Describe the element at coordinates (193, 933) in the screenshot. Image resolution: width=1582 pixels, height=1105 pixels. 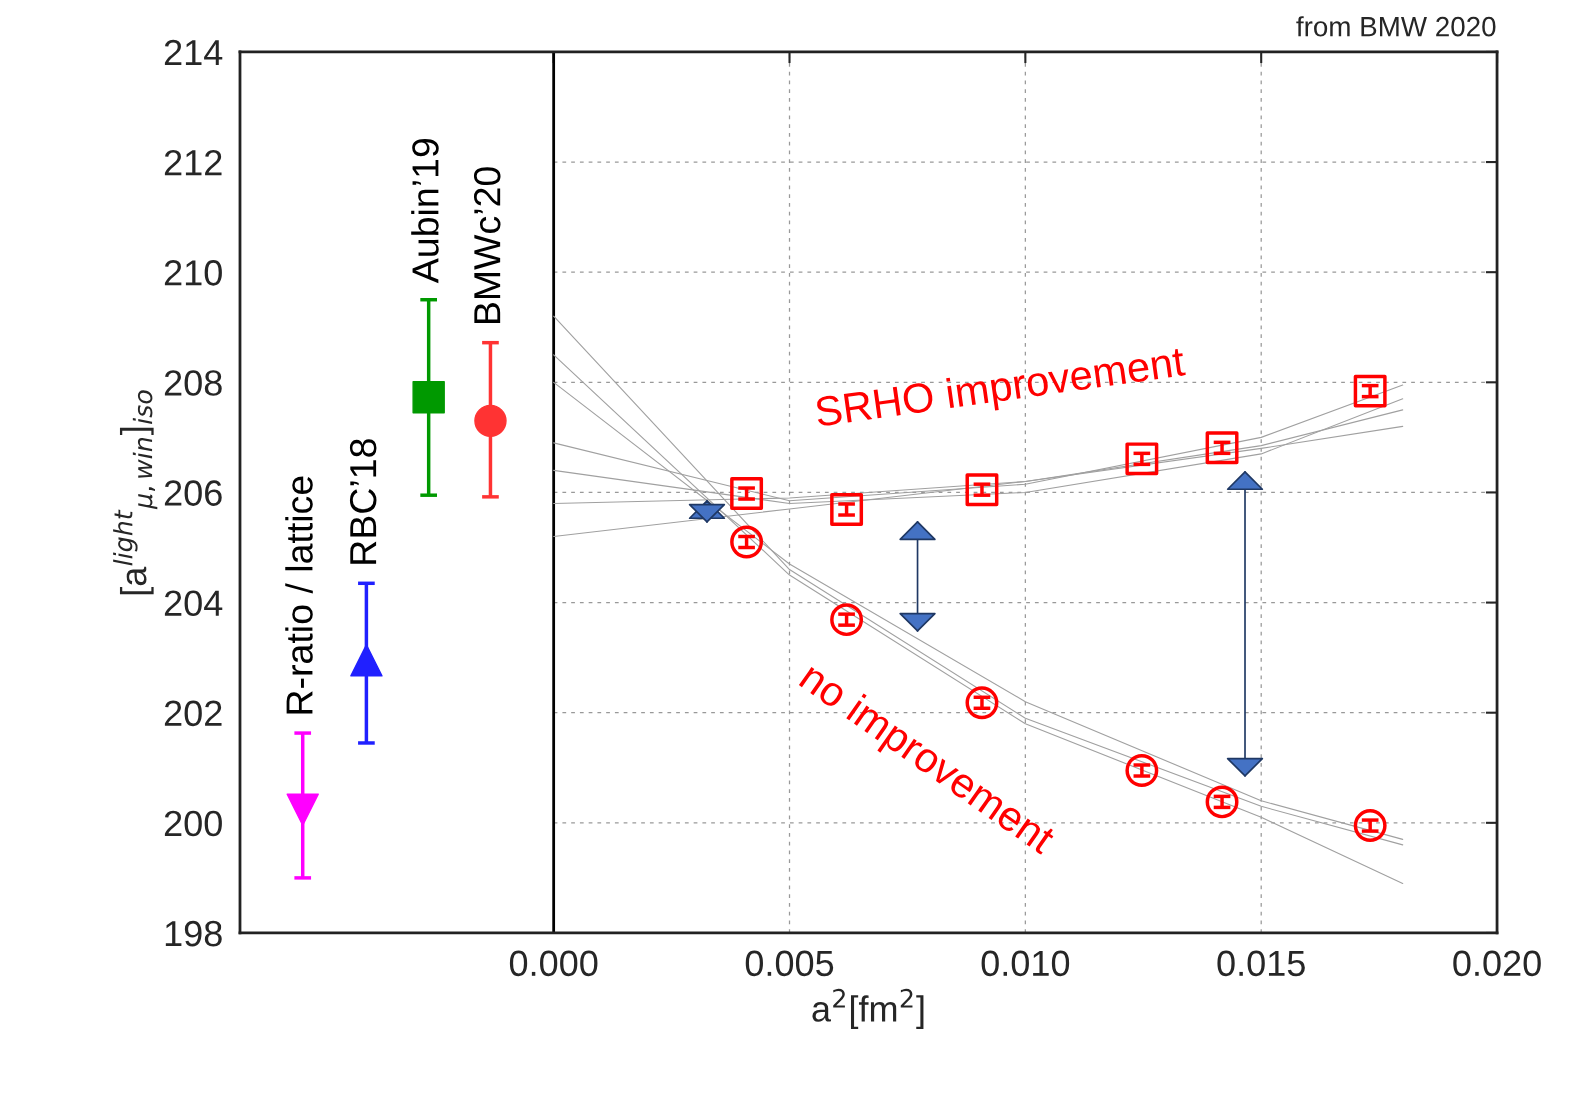
I see `y-tick-label: 198` at that location.